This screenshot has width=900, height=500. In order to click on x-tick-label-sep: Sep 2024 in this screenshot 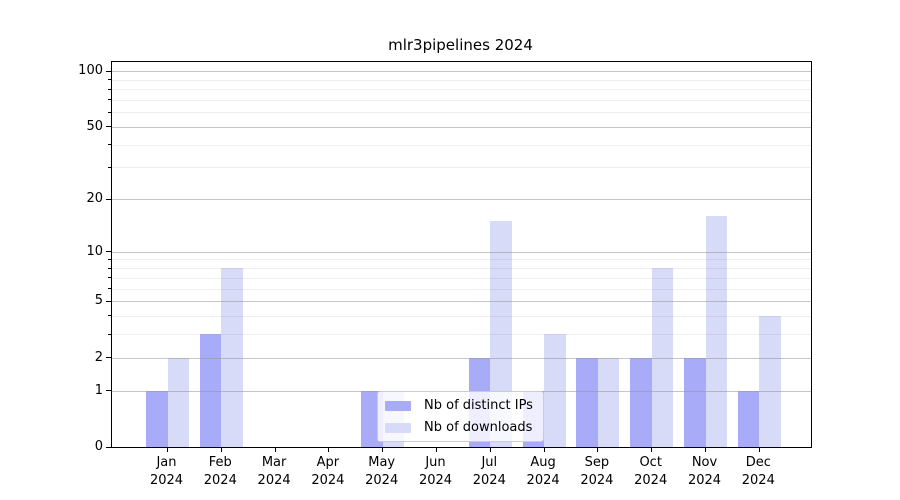, I will do `click(597, 471)`.